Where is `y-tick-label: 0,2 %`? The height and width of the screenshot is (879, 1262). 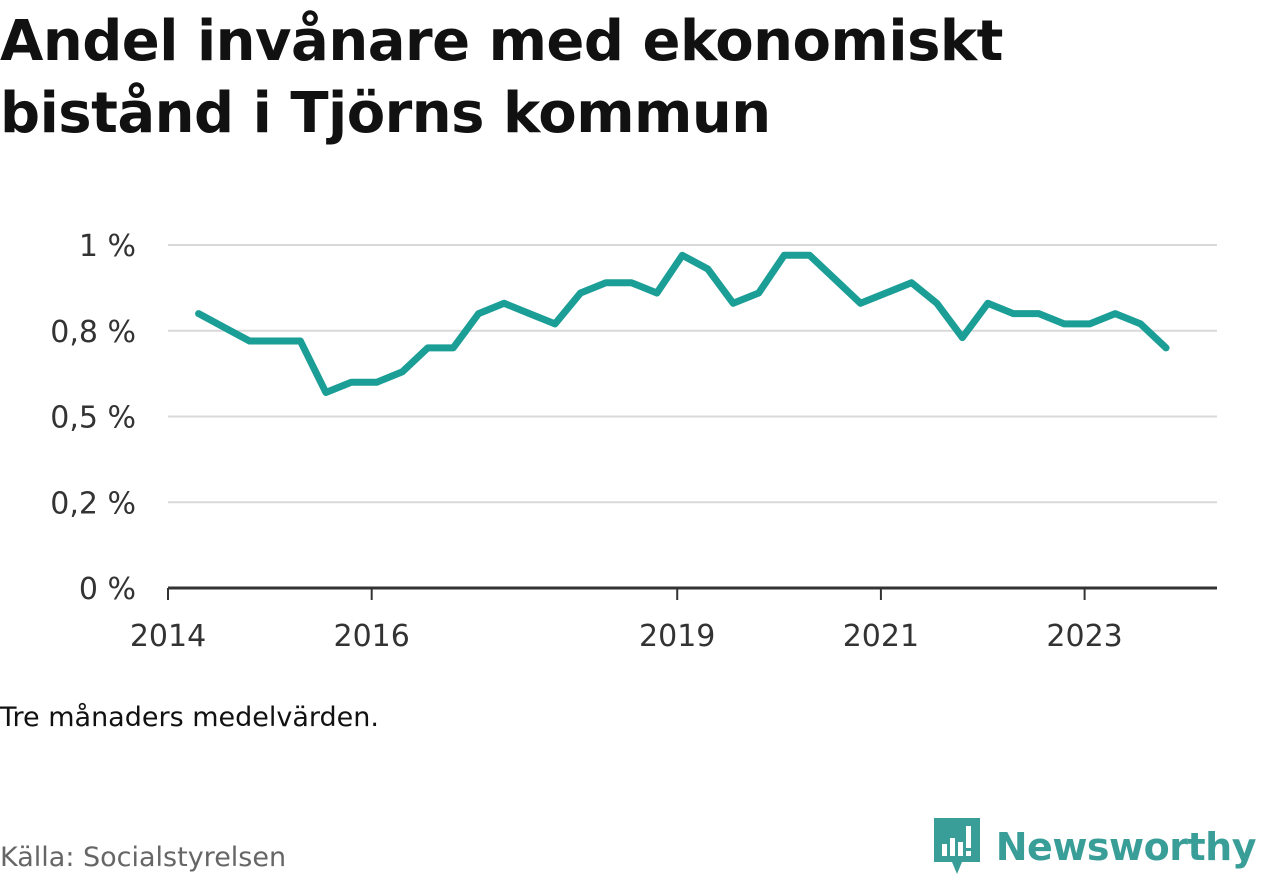
y-tick-label: 0,2 % is located at coordinates (93, 503).